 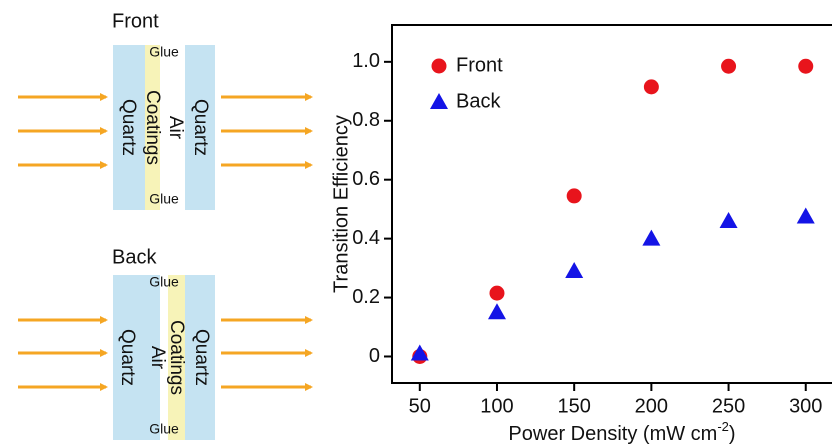 What do you see at coordinates (728, 406) in the screenshot?
I see `x-tick-label: 250` at bounding box center [728, 406].